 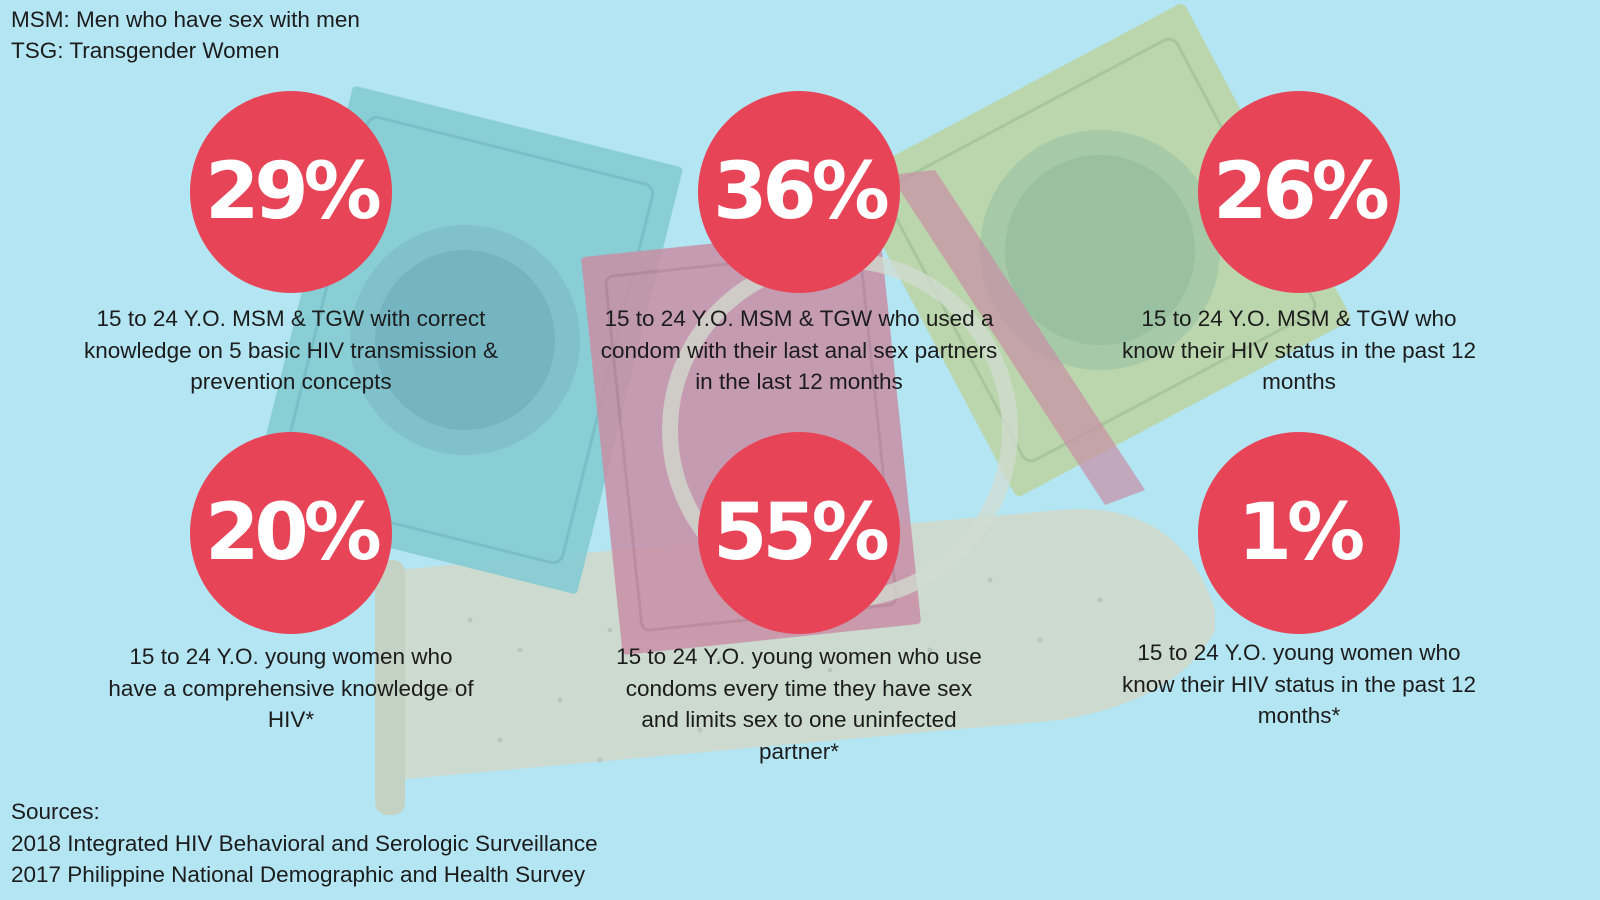 I want to click on stat-circle-msm-hiv-status: 26%, so click(x=1299, y=192).